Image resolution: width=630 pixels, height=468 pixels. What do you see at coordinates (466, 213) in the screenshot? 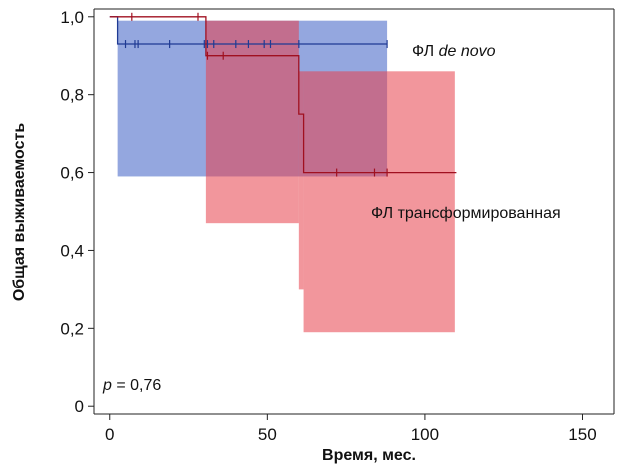
I see `series-label-transformed: ФЛ трансформированная` at bounding box center [466, 213].